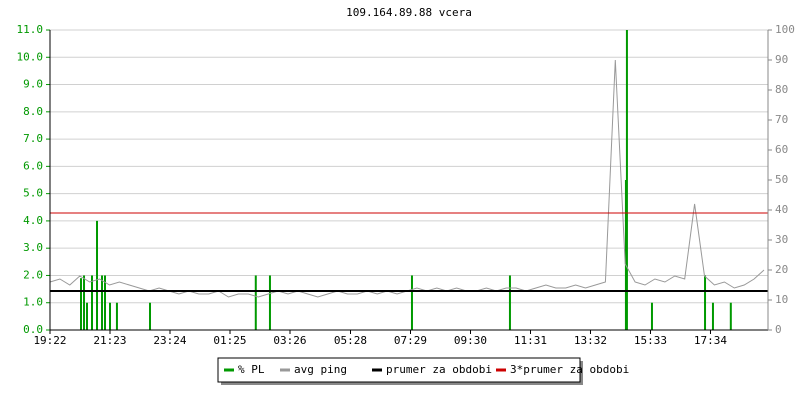  Describe the element at coordinates (590, 340) in the screenshot. I see `x-tick-label: 13:32` at that location.